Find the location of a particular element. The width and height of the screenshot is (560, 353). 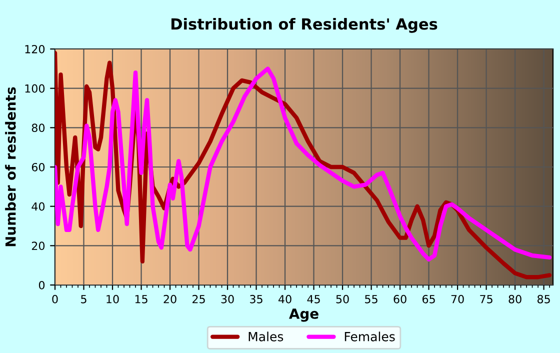

x-tick-label: 5 is located at coordinates (83, 299).